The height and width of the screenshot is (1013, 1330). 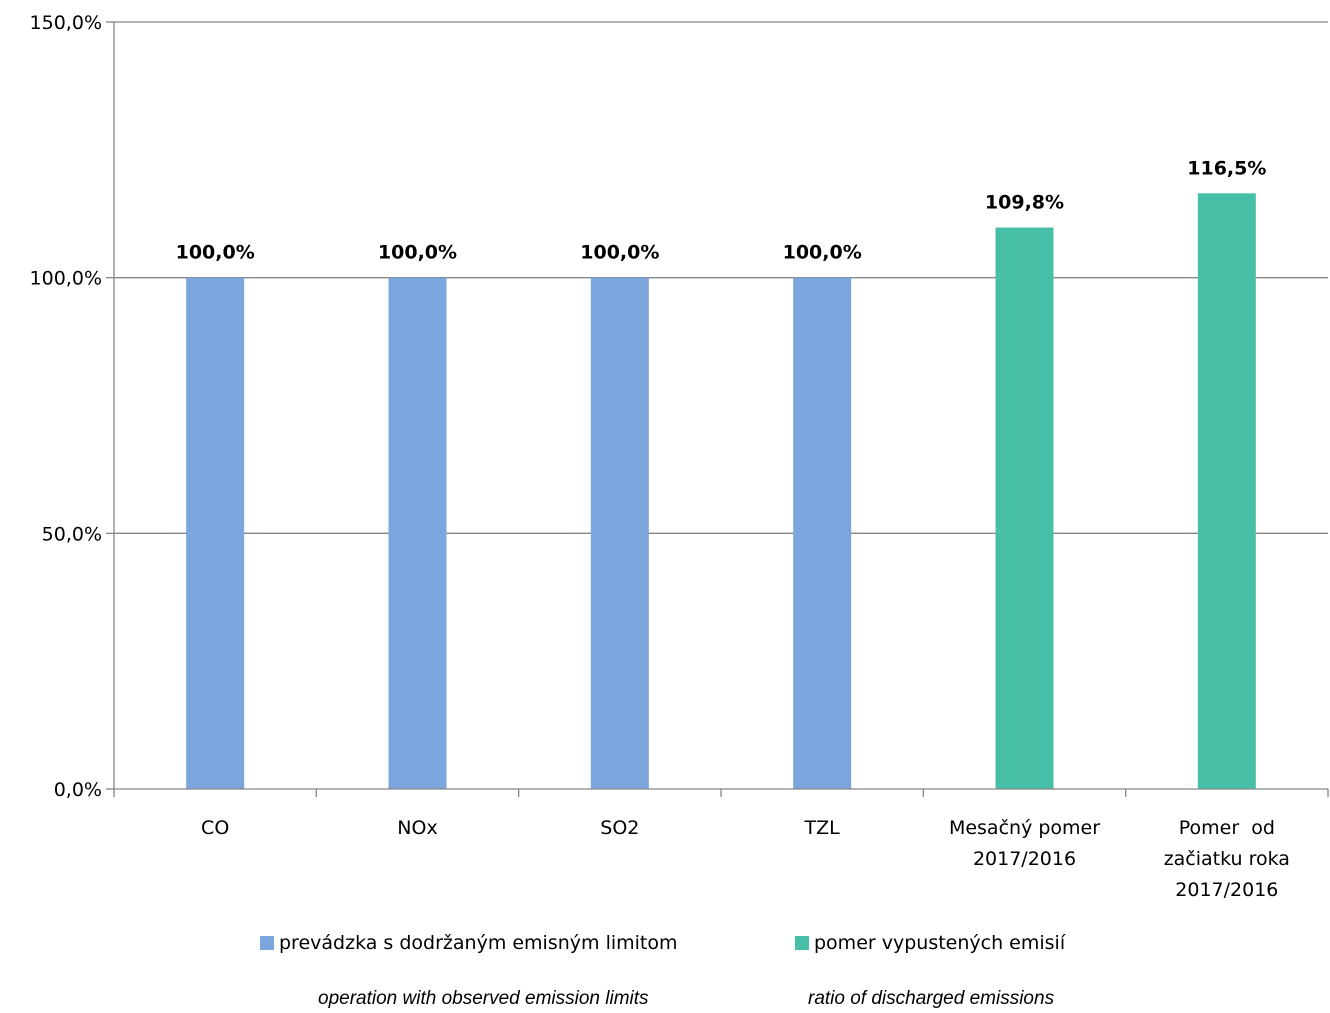 I want to click on x-tick-label: NOx, so click(x=417, y=828).